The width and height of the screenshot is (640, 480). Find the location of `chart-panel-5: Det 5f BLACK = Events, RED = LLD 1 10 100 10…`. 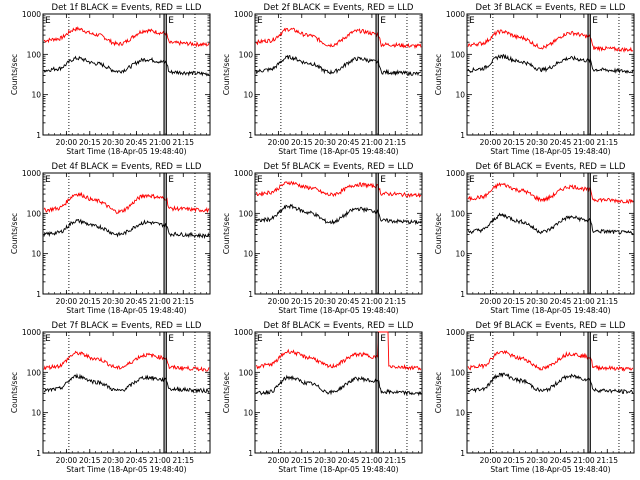

chart-panel-5: Det 5f BLACK = Events, RED = LLD 1 10 100 10… is located at coordinates (322, 238).